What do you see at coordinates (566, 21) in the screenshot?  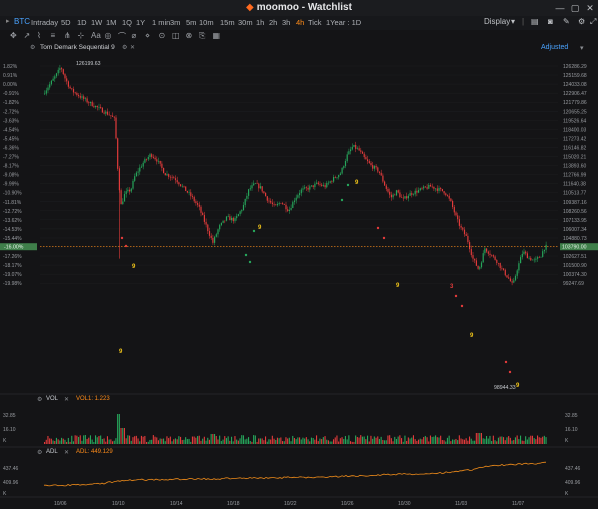 I see `edit-icon: ✎` at bounding box center [566, 21].